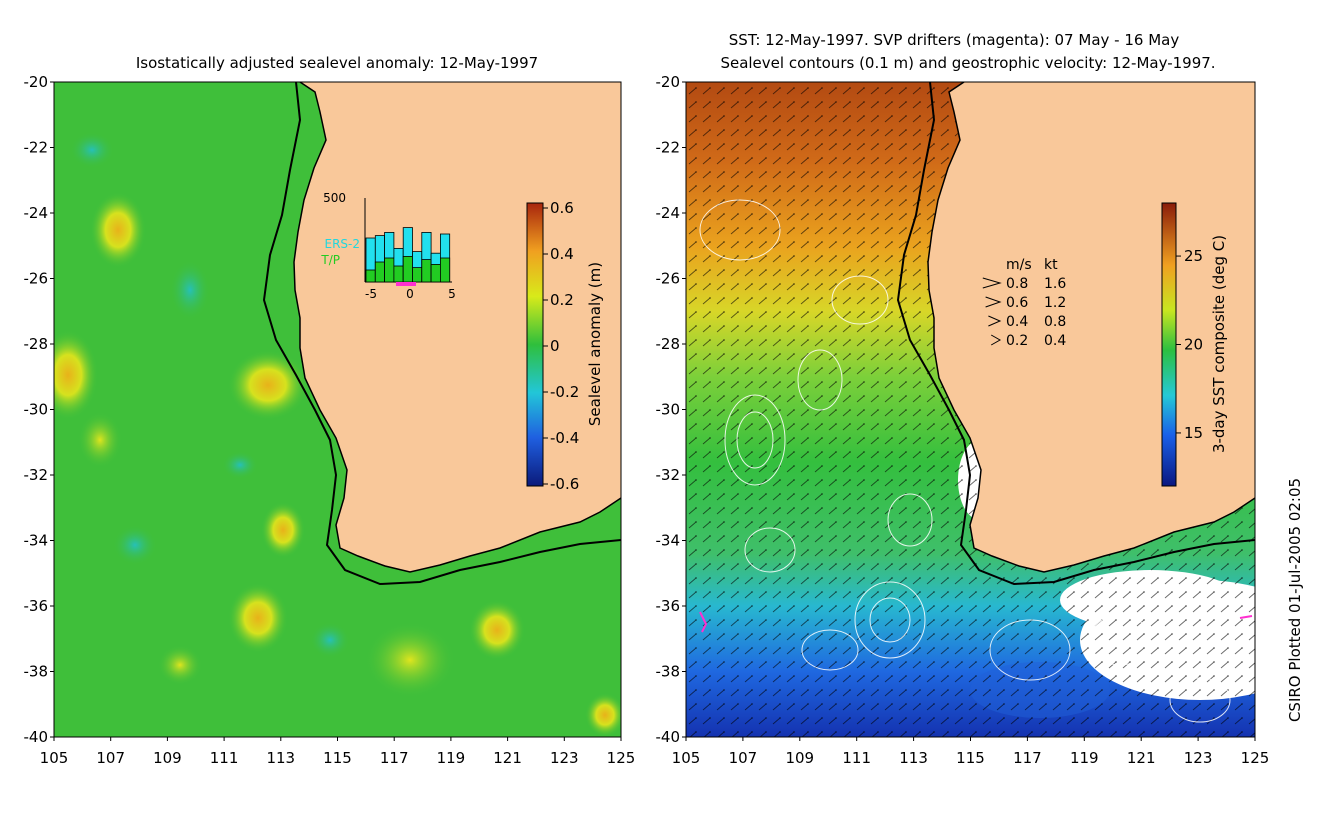 This screenshot has height=814, width=1320. I want to click on right-xtick-label: 105, so click(686, 758).